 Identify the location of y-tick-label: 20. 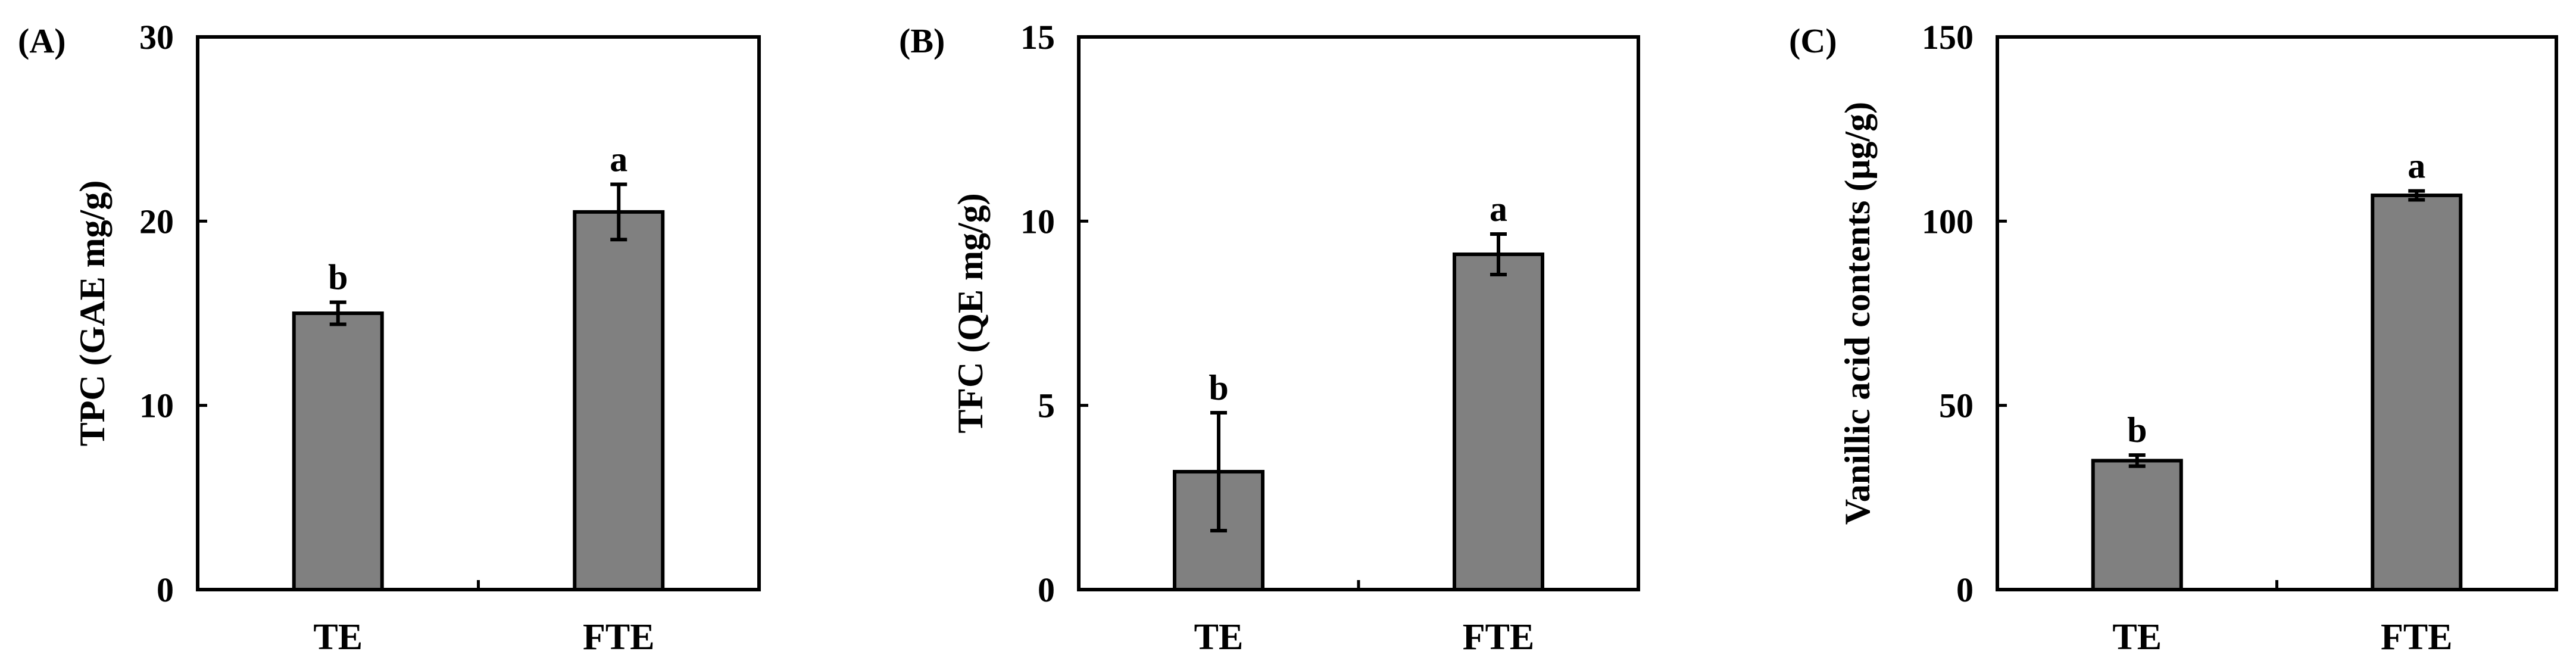
(156, 221).